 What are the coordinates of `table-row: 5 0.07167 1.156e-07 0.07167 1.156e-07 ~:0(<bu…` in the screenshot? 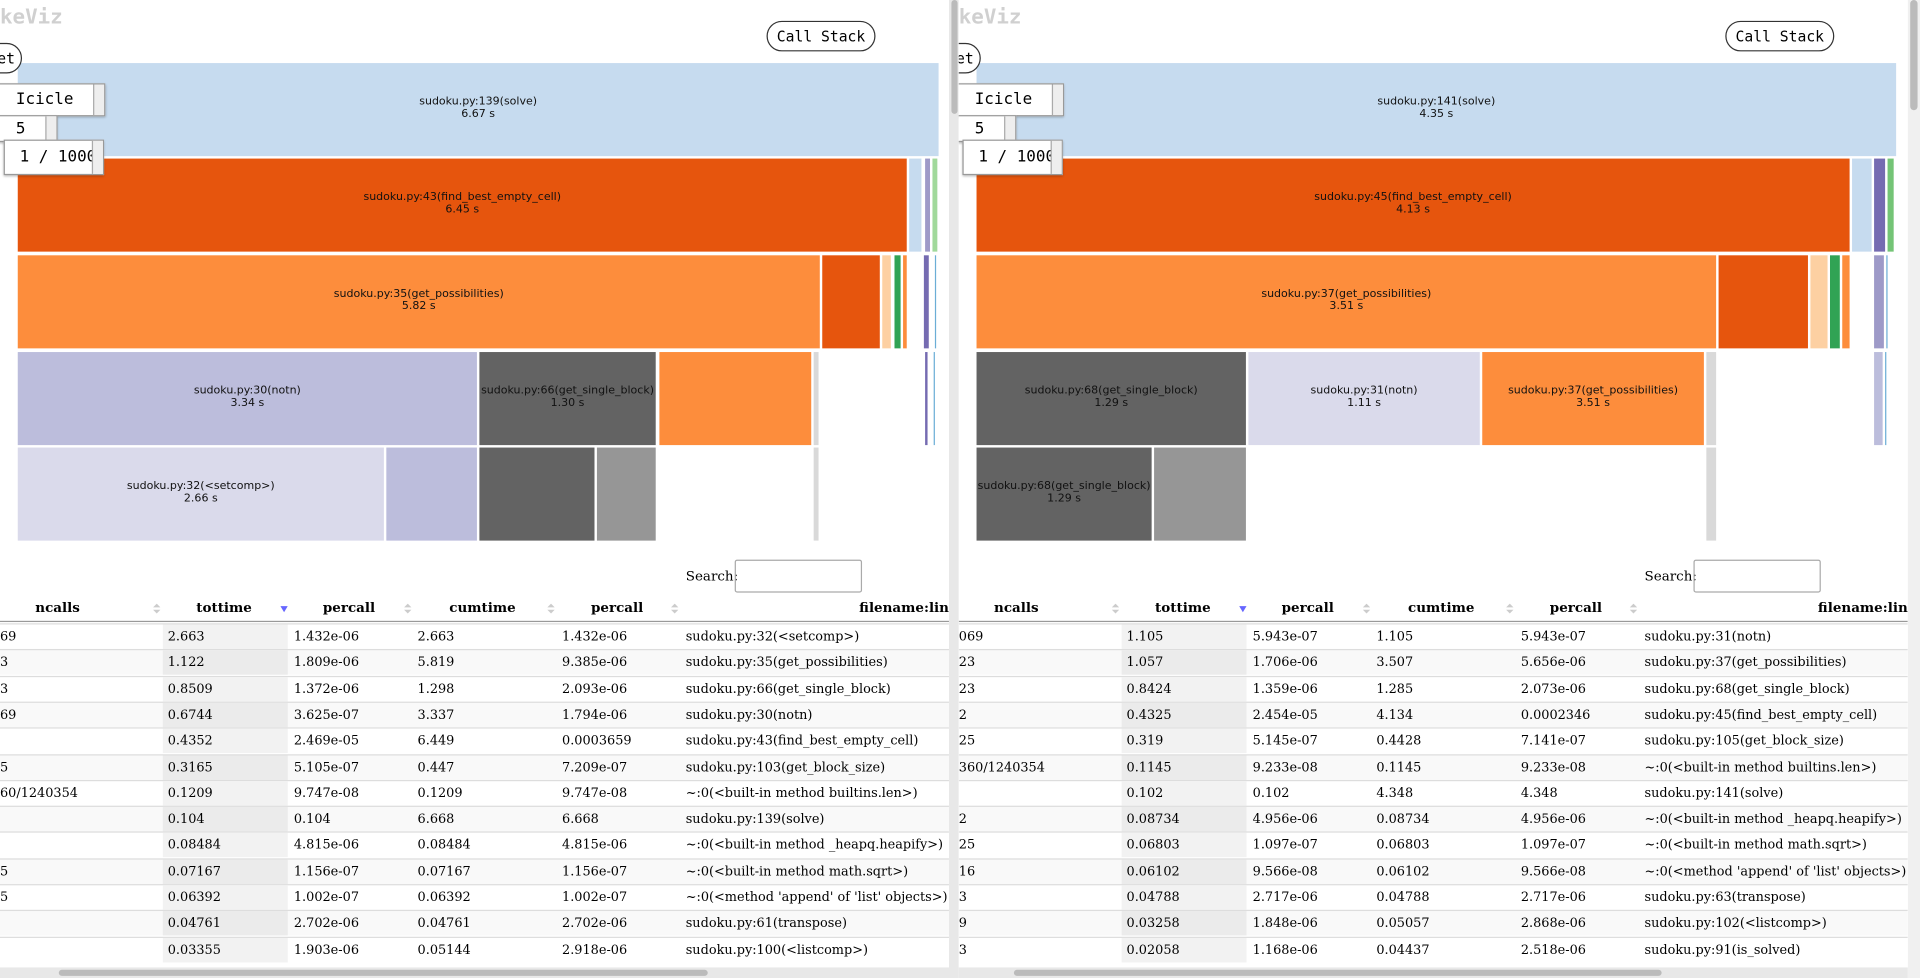 It's located at (474, 870).